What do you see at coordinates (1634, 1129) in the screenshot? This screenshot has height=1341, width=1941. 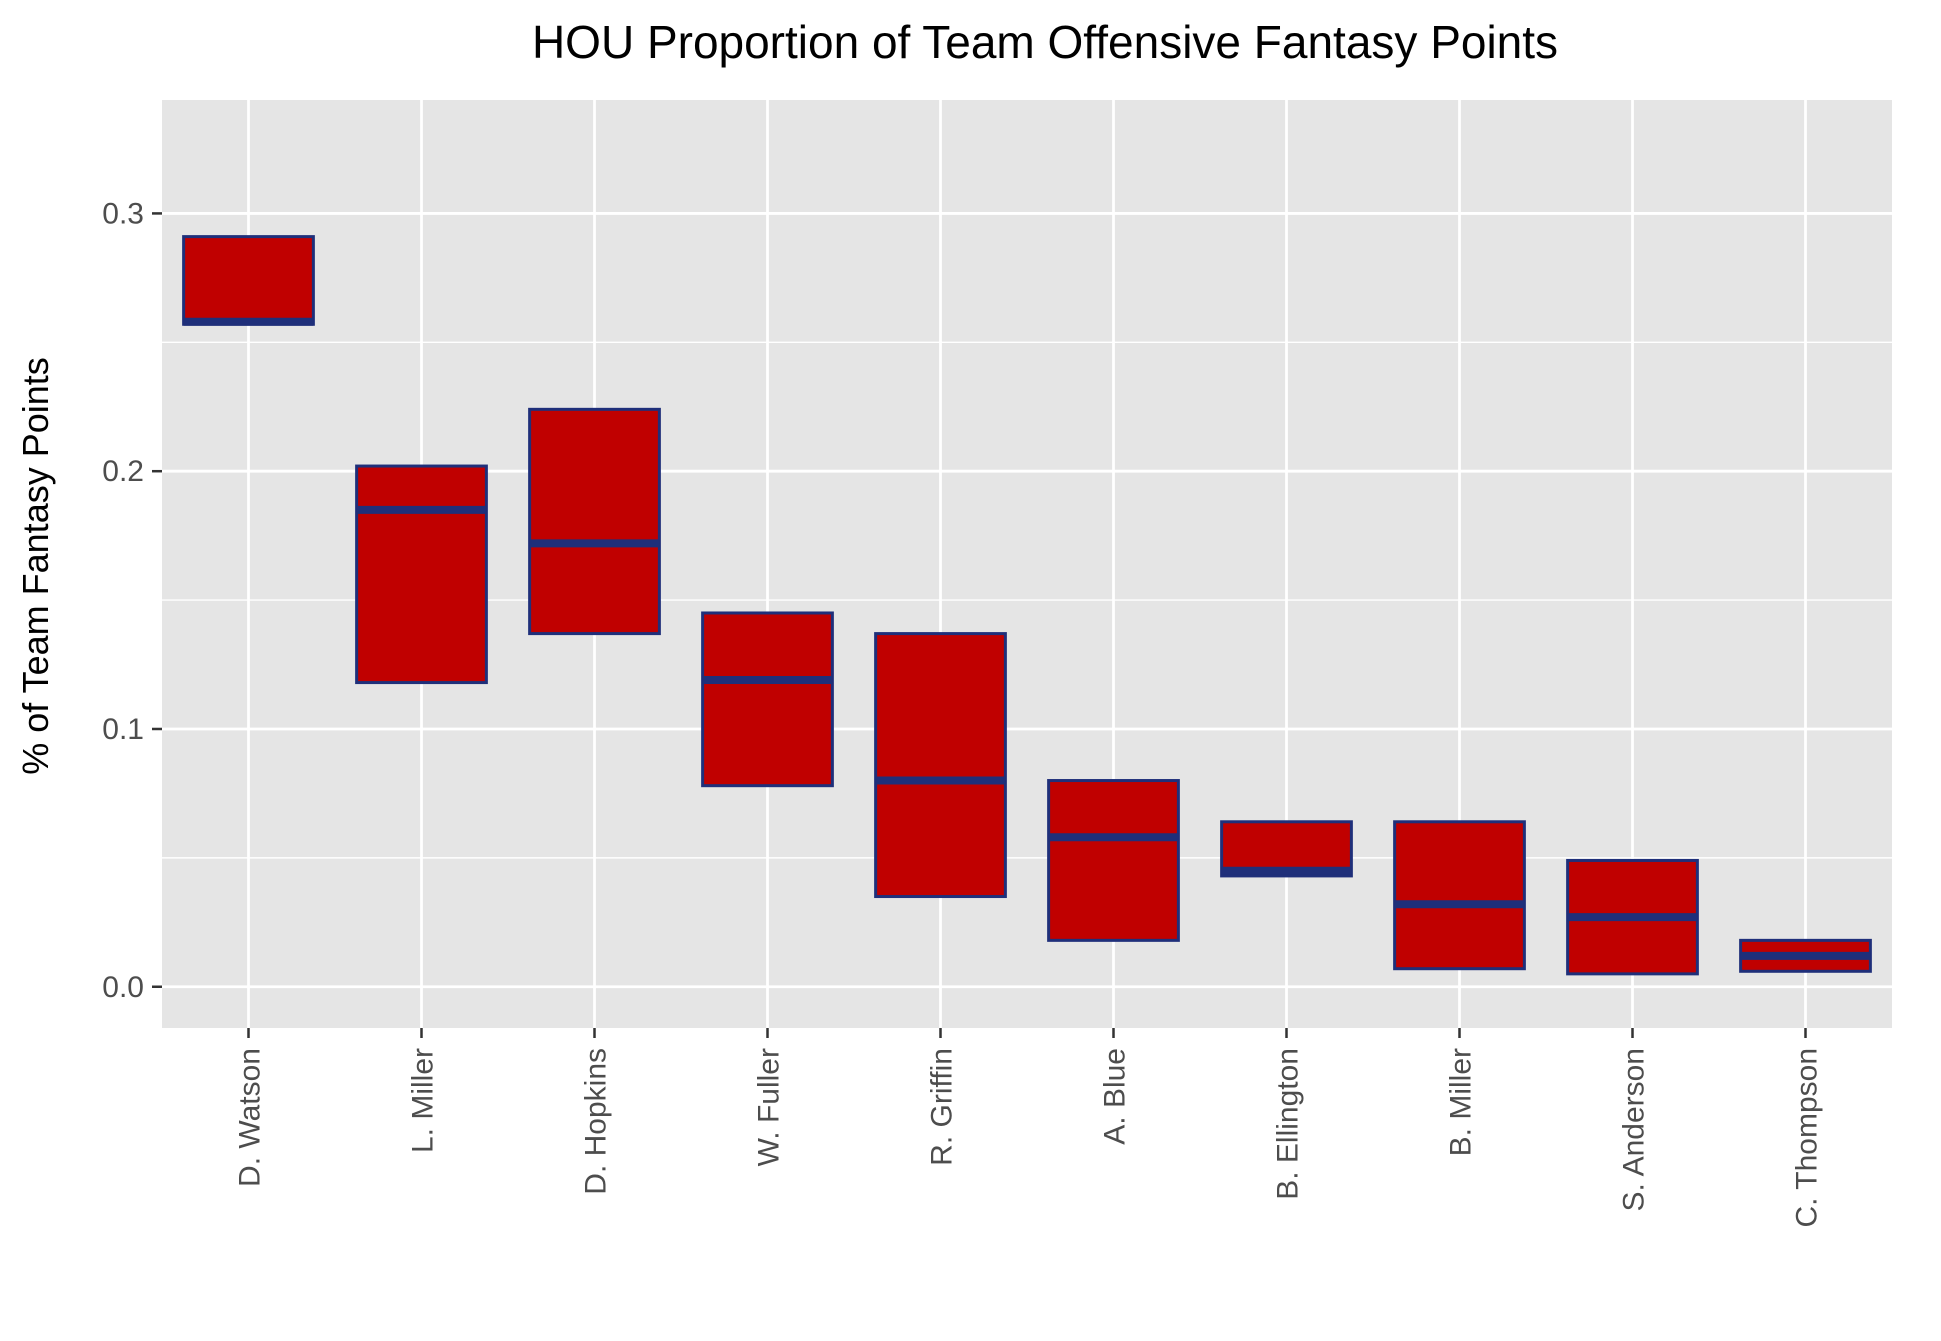 I see `x-tick-label: S. Anderson` at bounding box center [1634, 1129].